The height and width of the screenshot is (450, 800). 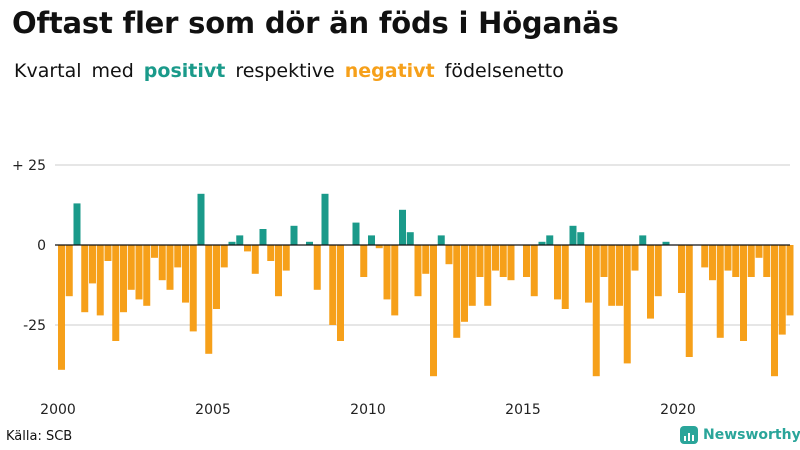 I want to click on brand-name: Newsworthy, so click(x=751, y=435).